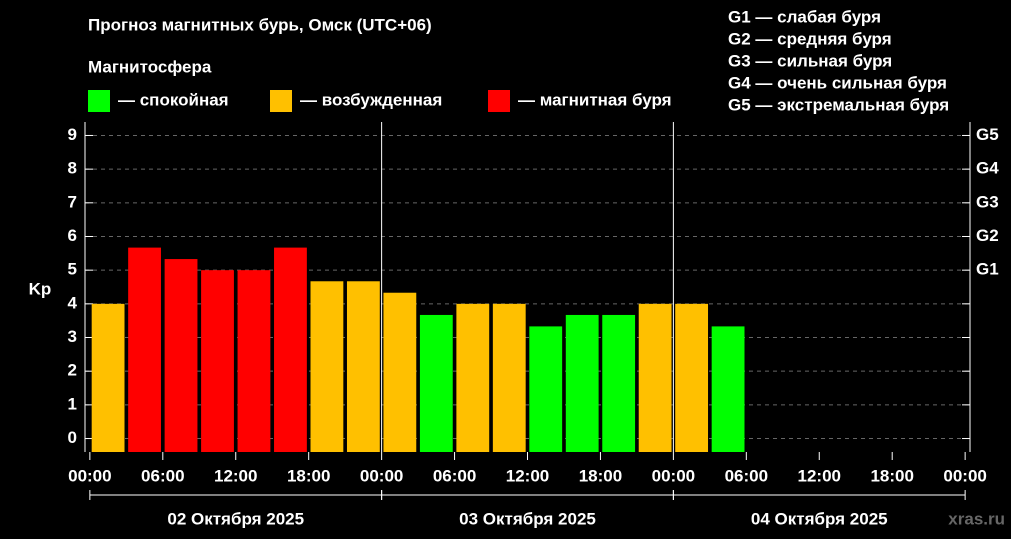  I want to click on y2-tick-label: G4, so click(987, 168).